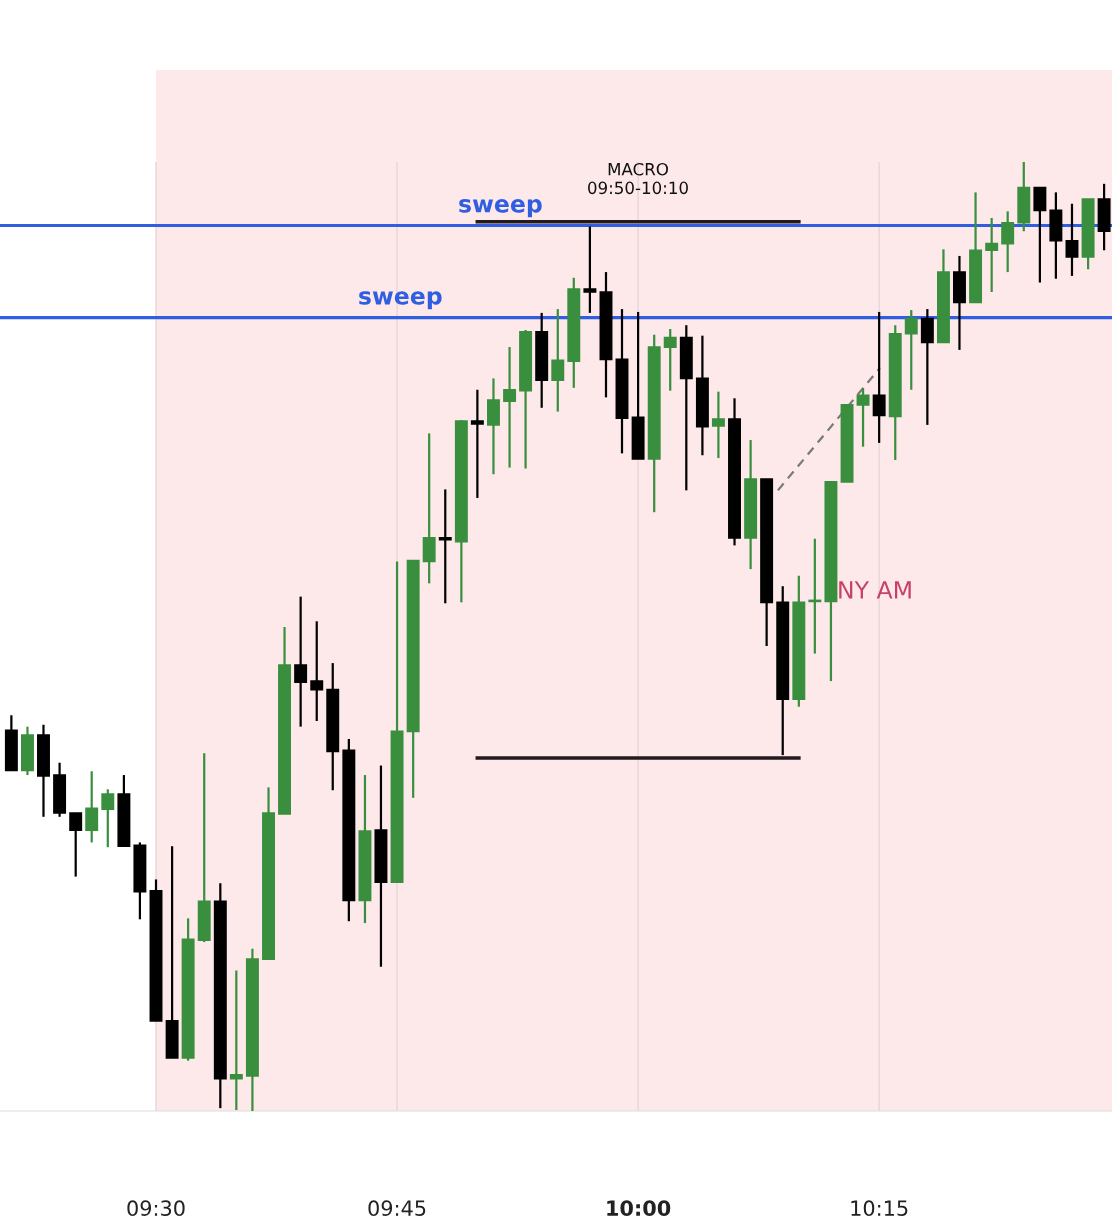  Describe the element at coordinates (397, 1208) in the screenshot. I see `x-tick-label: 09:45` at that location.